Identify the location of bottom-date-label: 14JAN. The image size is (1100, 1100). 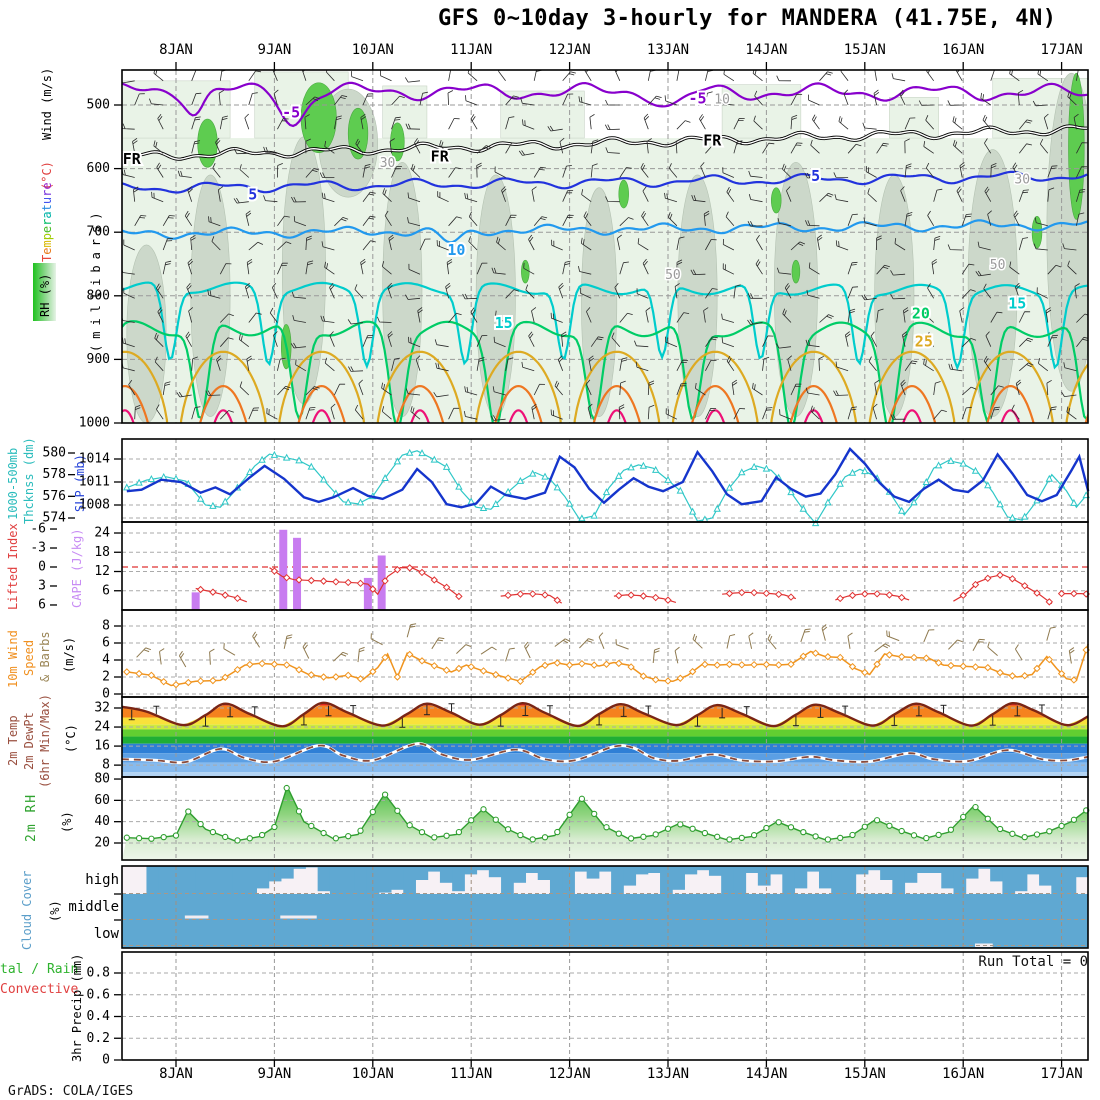
(766, 1074).